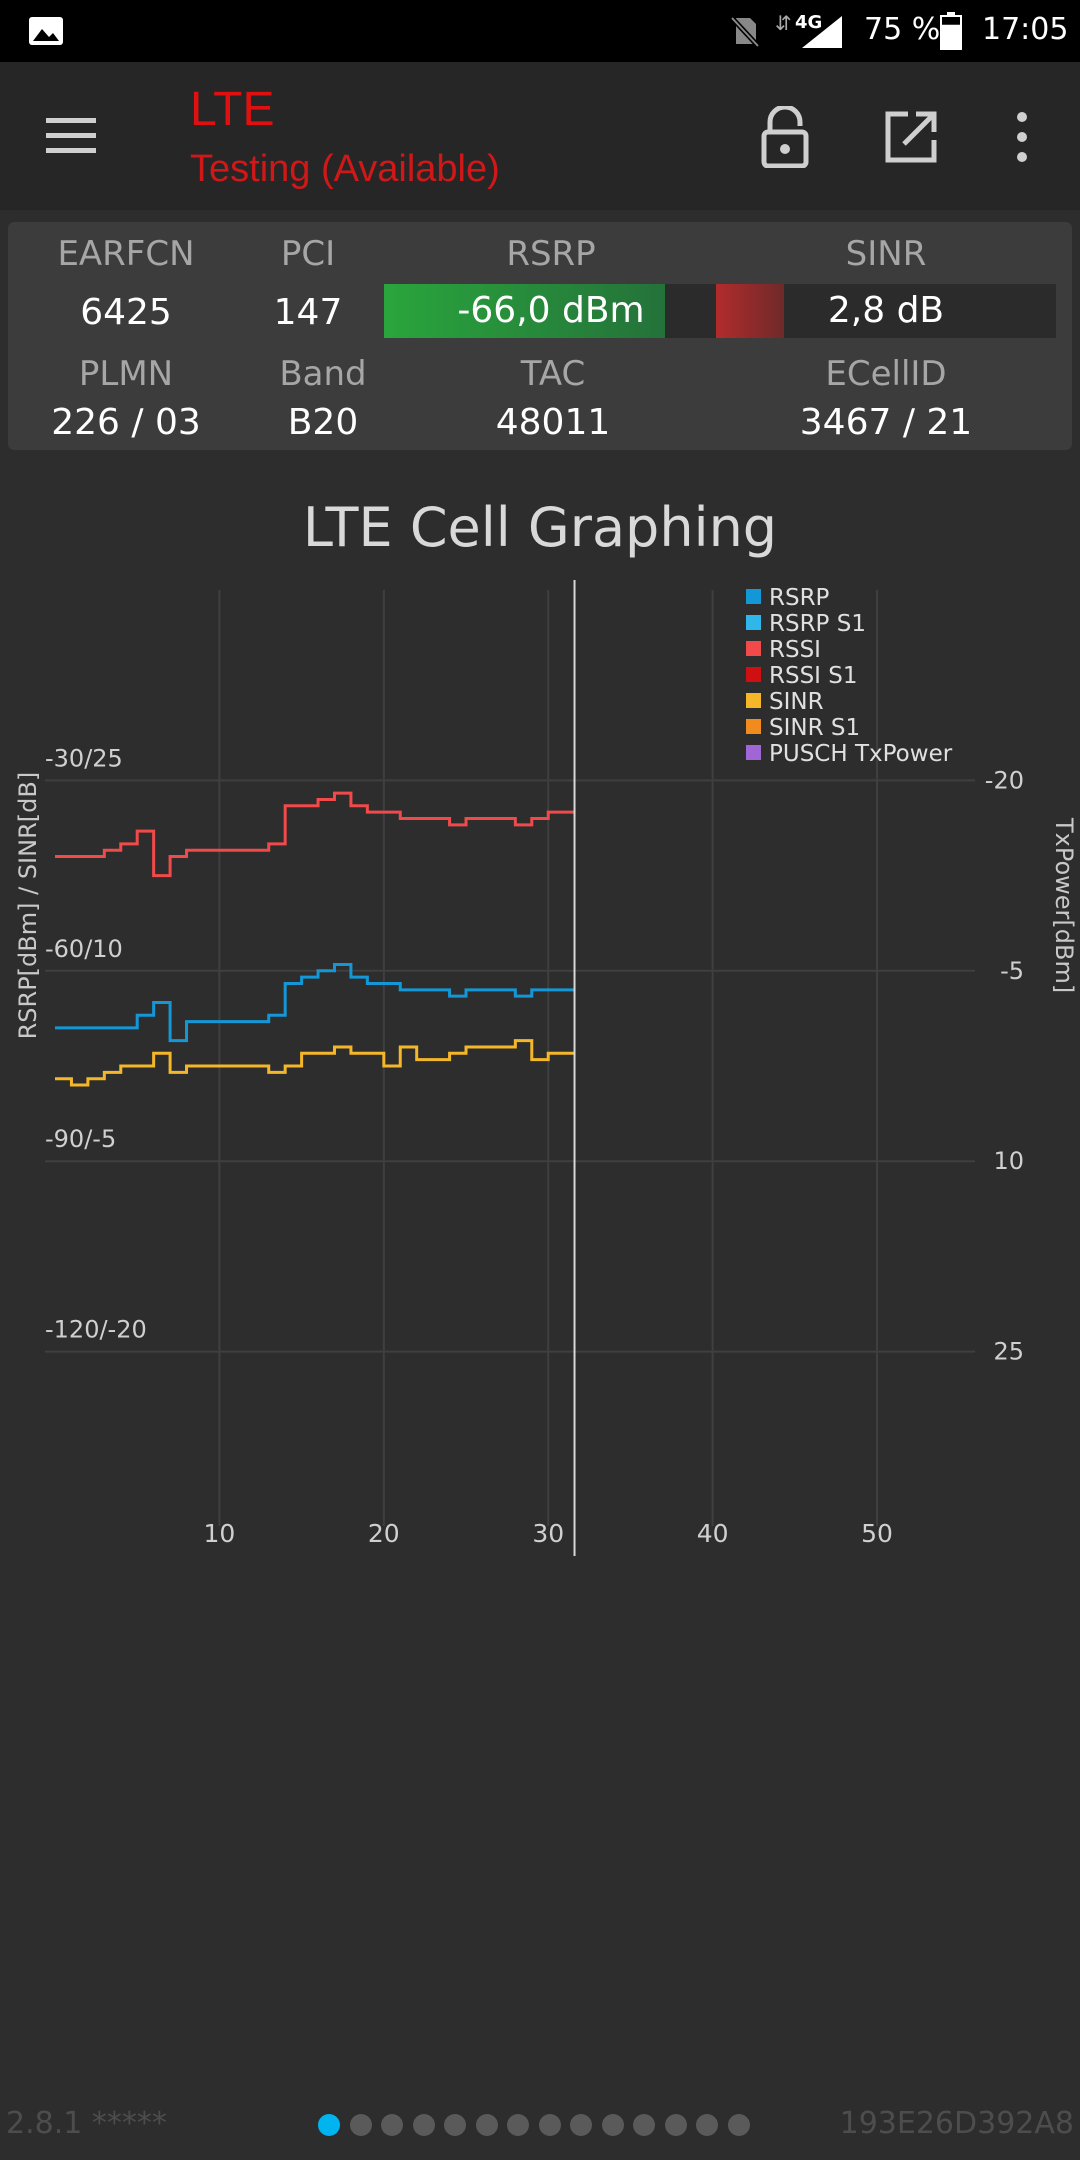 This screenshot has height=2160, width=1080. Describe the element at coordinates (902, 29) in the screenshot. I see `battery-percent: 75 %` at that location.